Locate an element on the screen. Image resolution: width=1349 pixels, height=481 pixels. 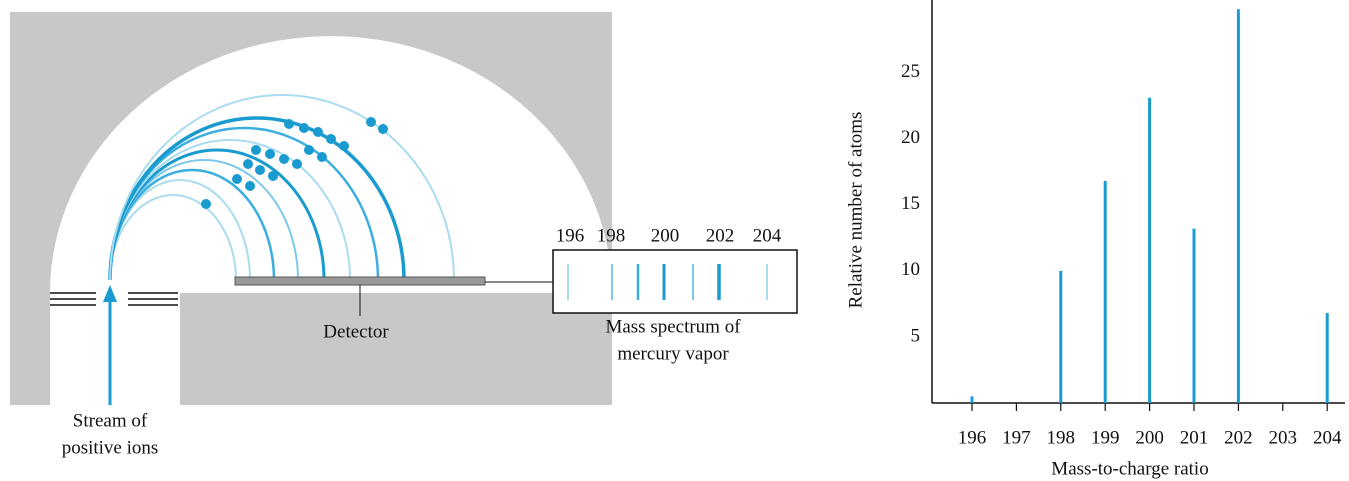
spectrum-tick: 200 is located at coordinates (665, 235).